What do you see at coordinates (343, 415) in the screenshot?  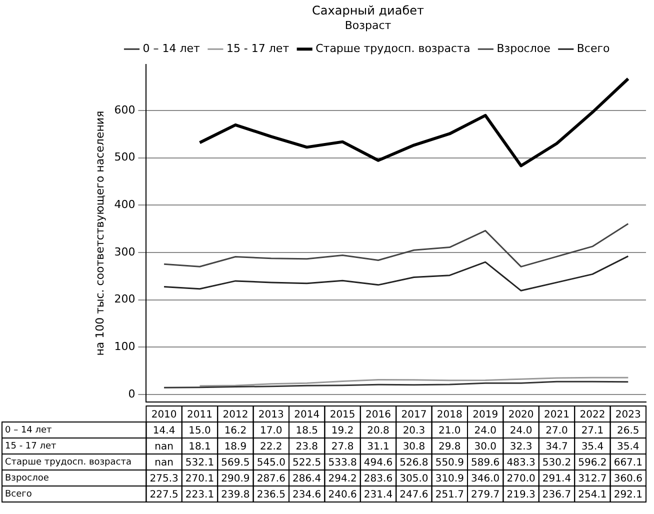 I see `x-tick-label: 2015` at bounding box center [343, 415].